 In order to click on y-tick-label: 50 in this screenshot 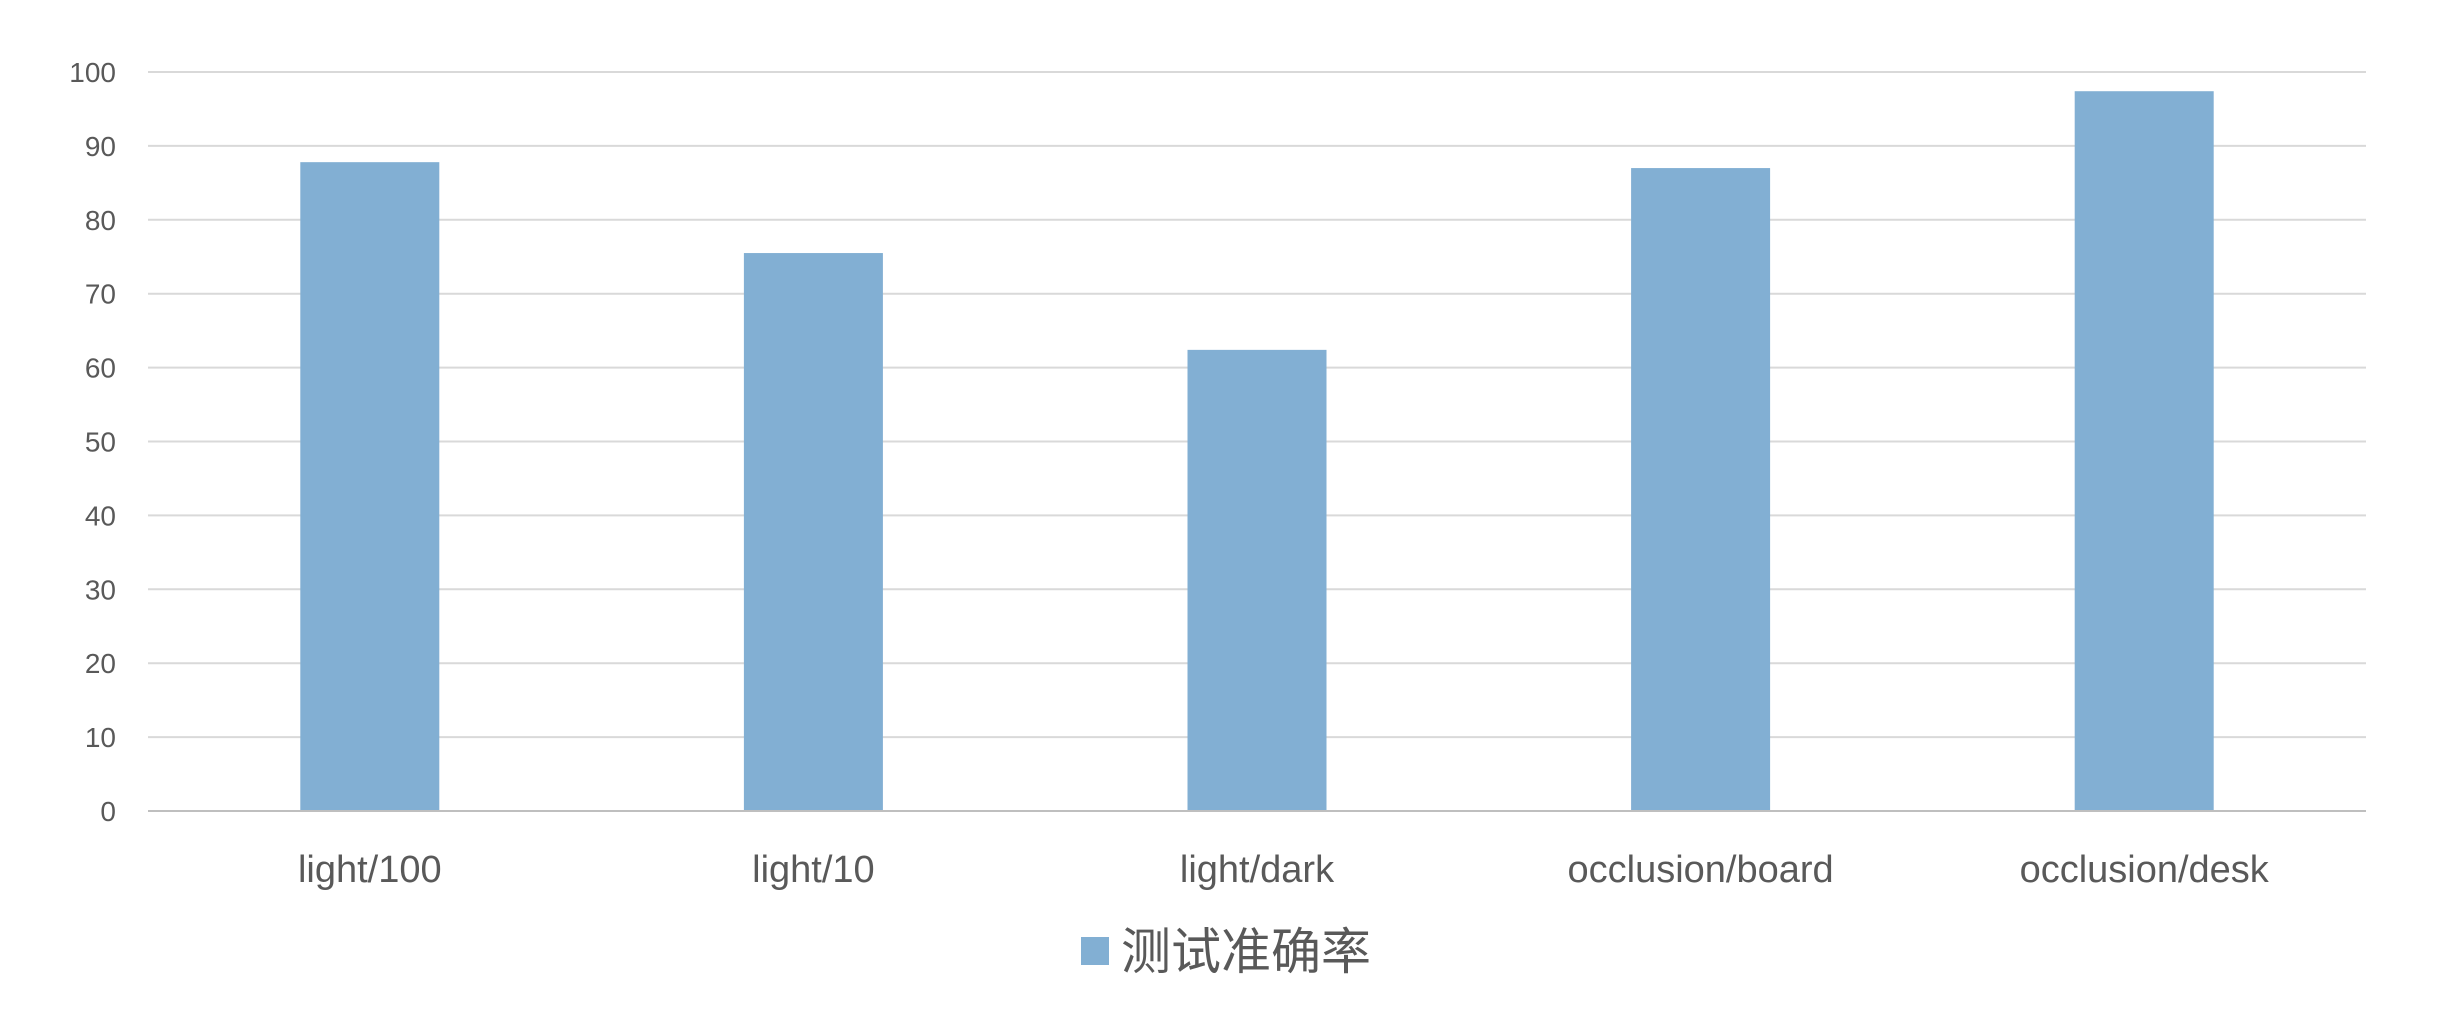, I will do `click(100, 442)`.